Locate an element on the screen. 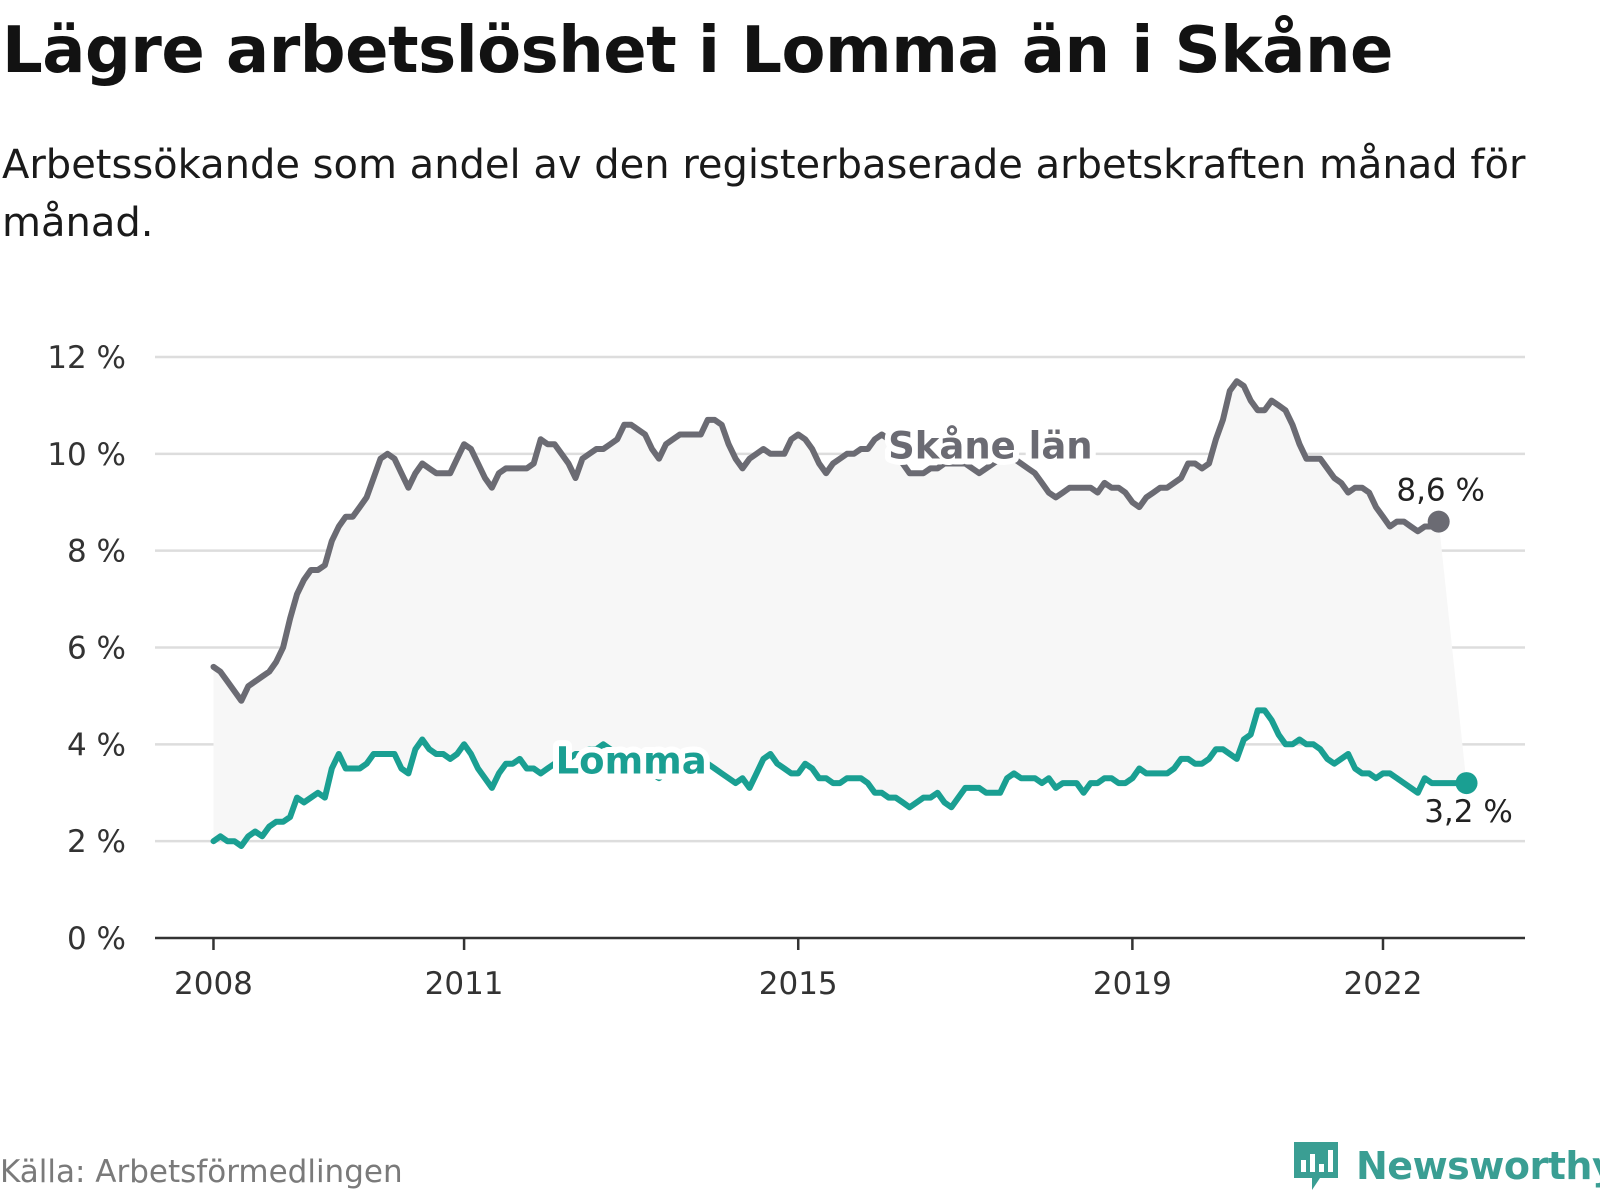 This screenshot has width=1600, height=1200. y-tick-label: 8 % is located at coordinates (96, 552).